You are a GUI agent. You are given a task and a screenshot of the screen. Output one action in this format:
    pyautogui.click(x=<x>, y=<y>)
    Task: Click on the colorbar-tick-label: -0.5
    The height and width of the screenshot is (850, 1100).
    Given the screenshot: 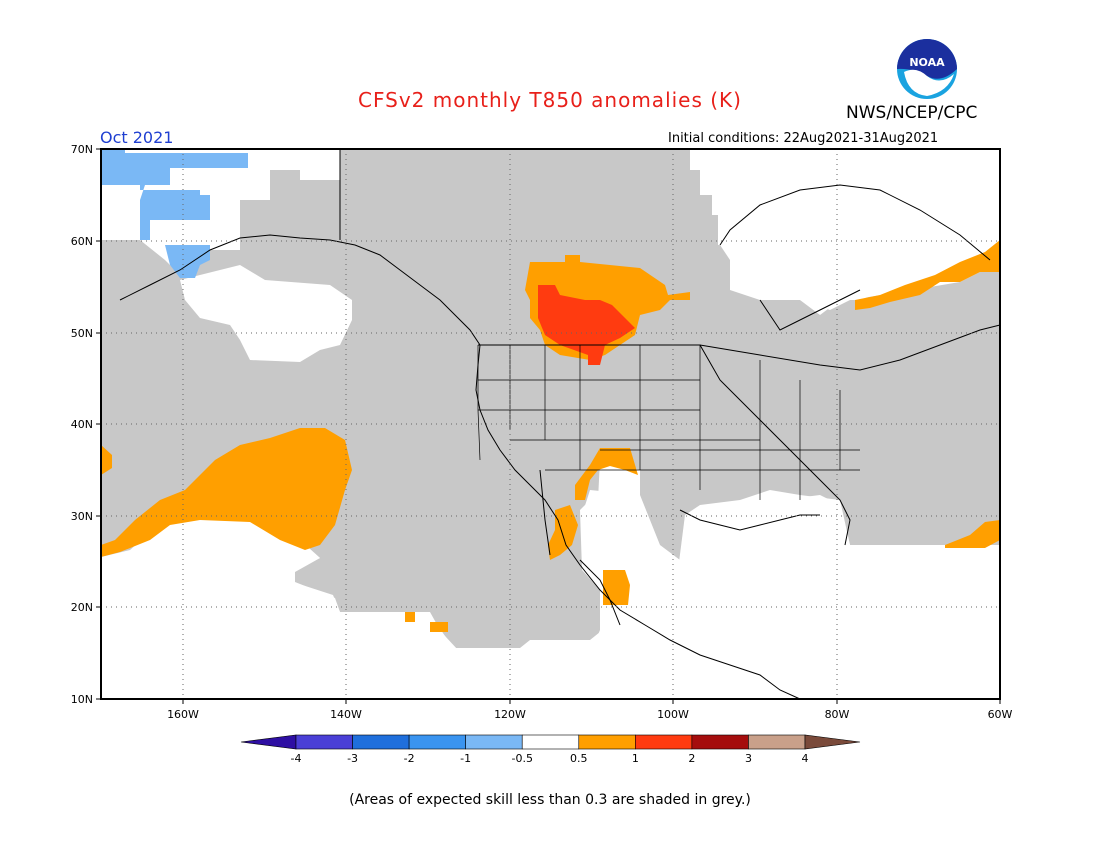 What is the action you would take?
    pyautogui.click(x=521, y=758)
    